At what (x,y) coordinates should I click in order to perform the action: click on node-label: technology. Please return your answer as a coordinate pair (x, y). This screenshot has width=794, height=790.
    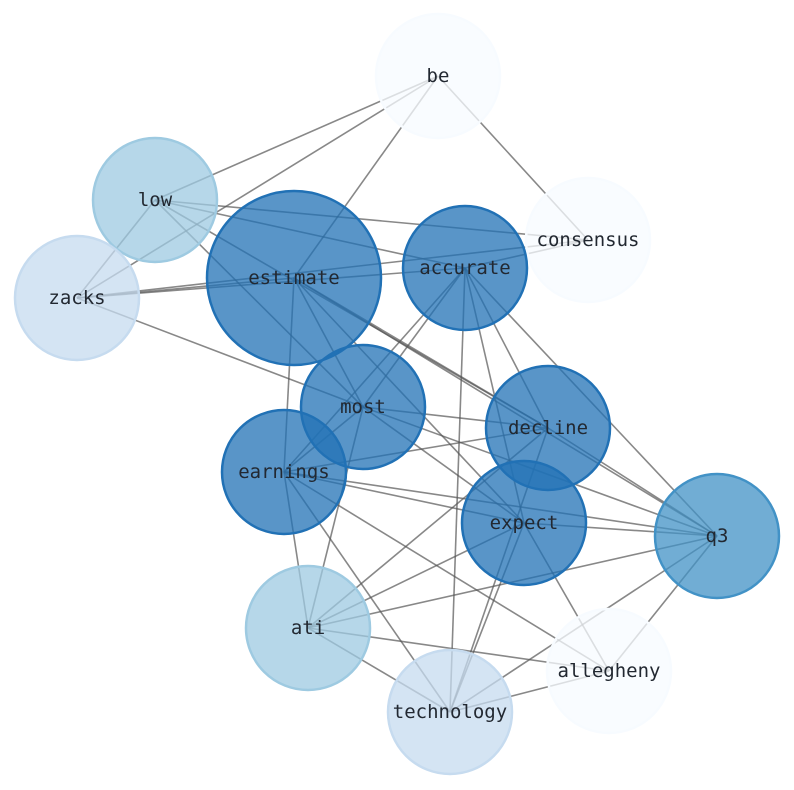
    Looking at the image, I should click on (450, 712).